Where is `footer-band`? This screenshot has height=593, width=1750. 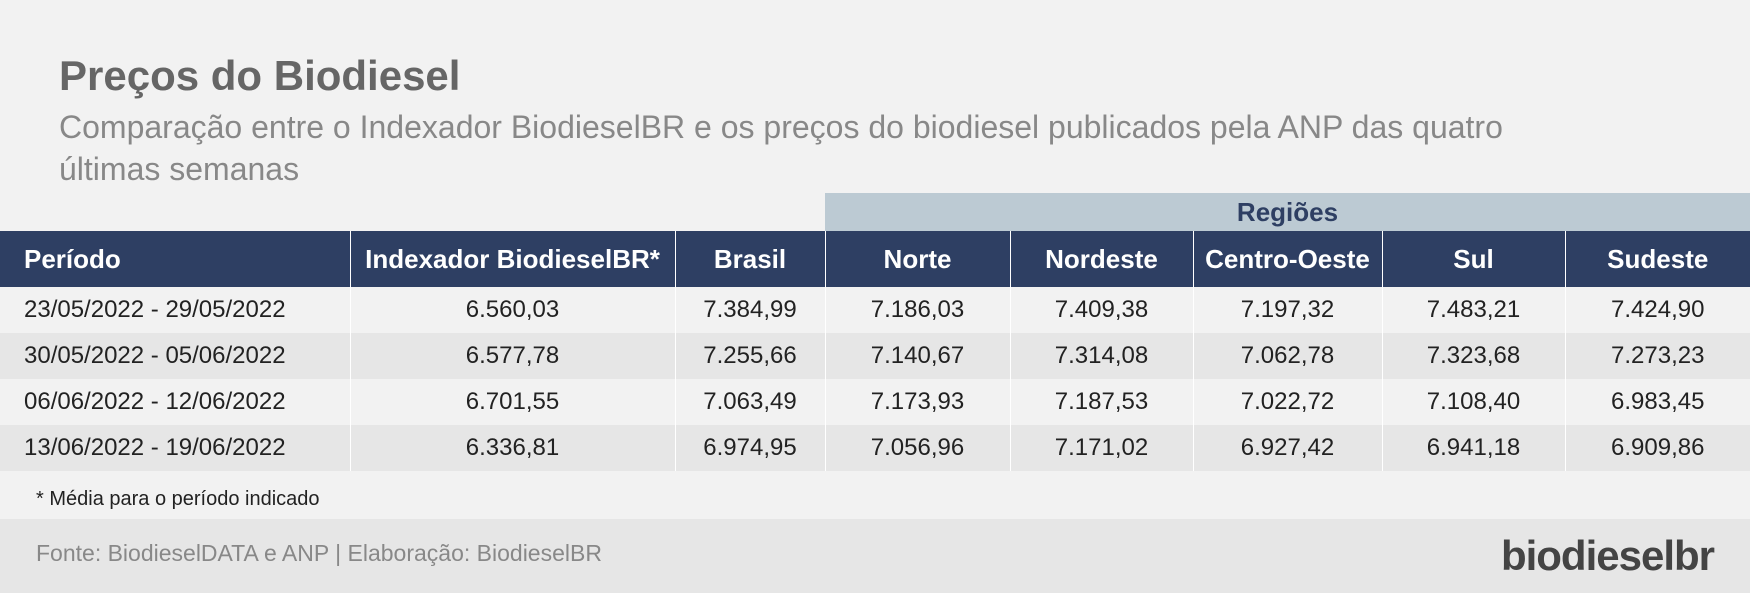
footer-band is located at coordinates (875, 556).